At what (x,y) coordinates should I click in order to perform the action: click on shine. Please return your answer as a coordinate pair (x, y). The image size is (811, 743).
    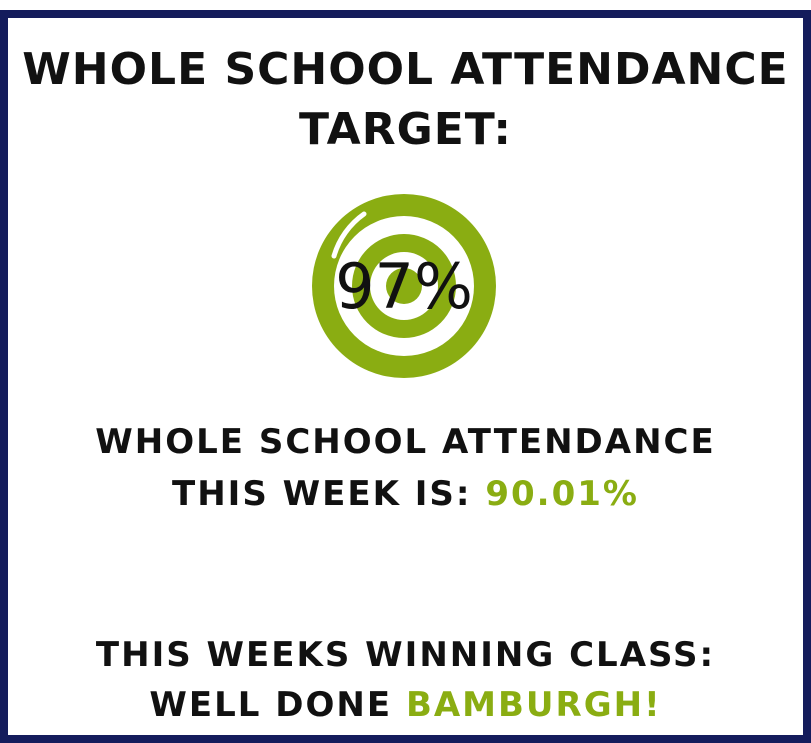
    Looking at the image, I should click on (349, 235).